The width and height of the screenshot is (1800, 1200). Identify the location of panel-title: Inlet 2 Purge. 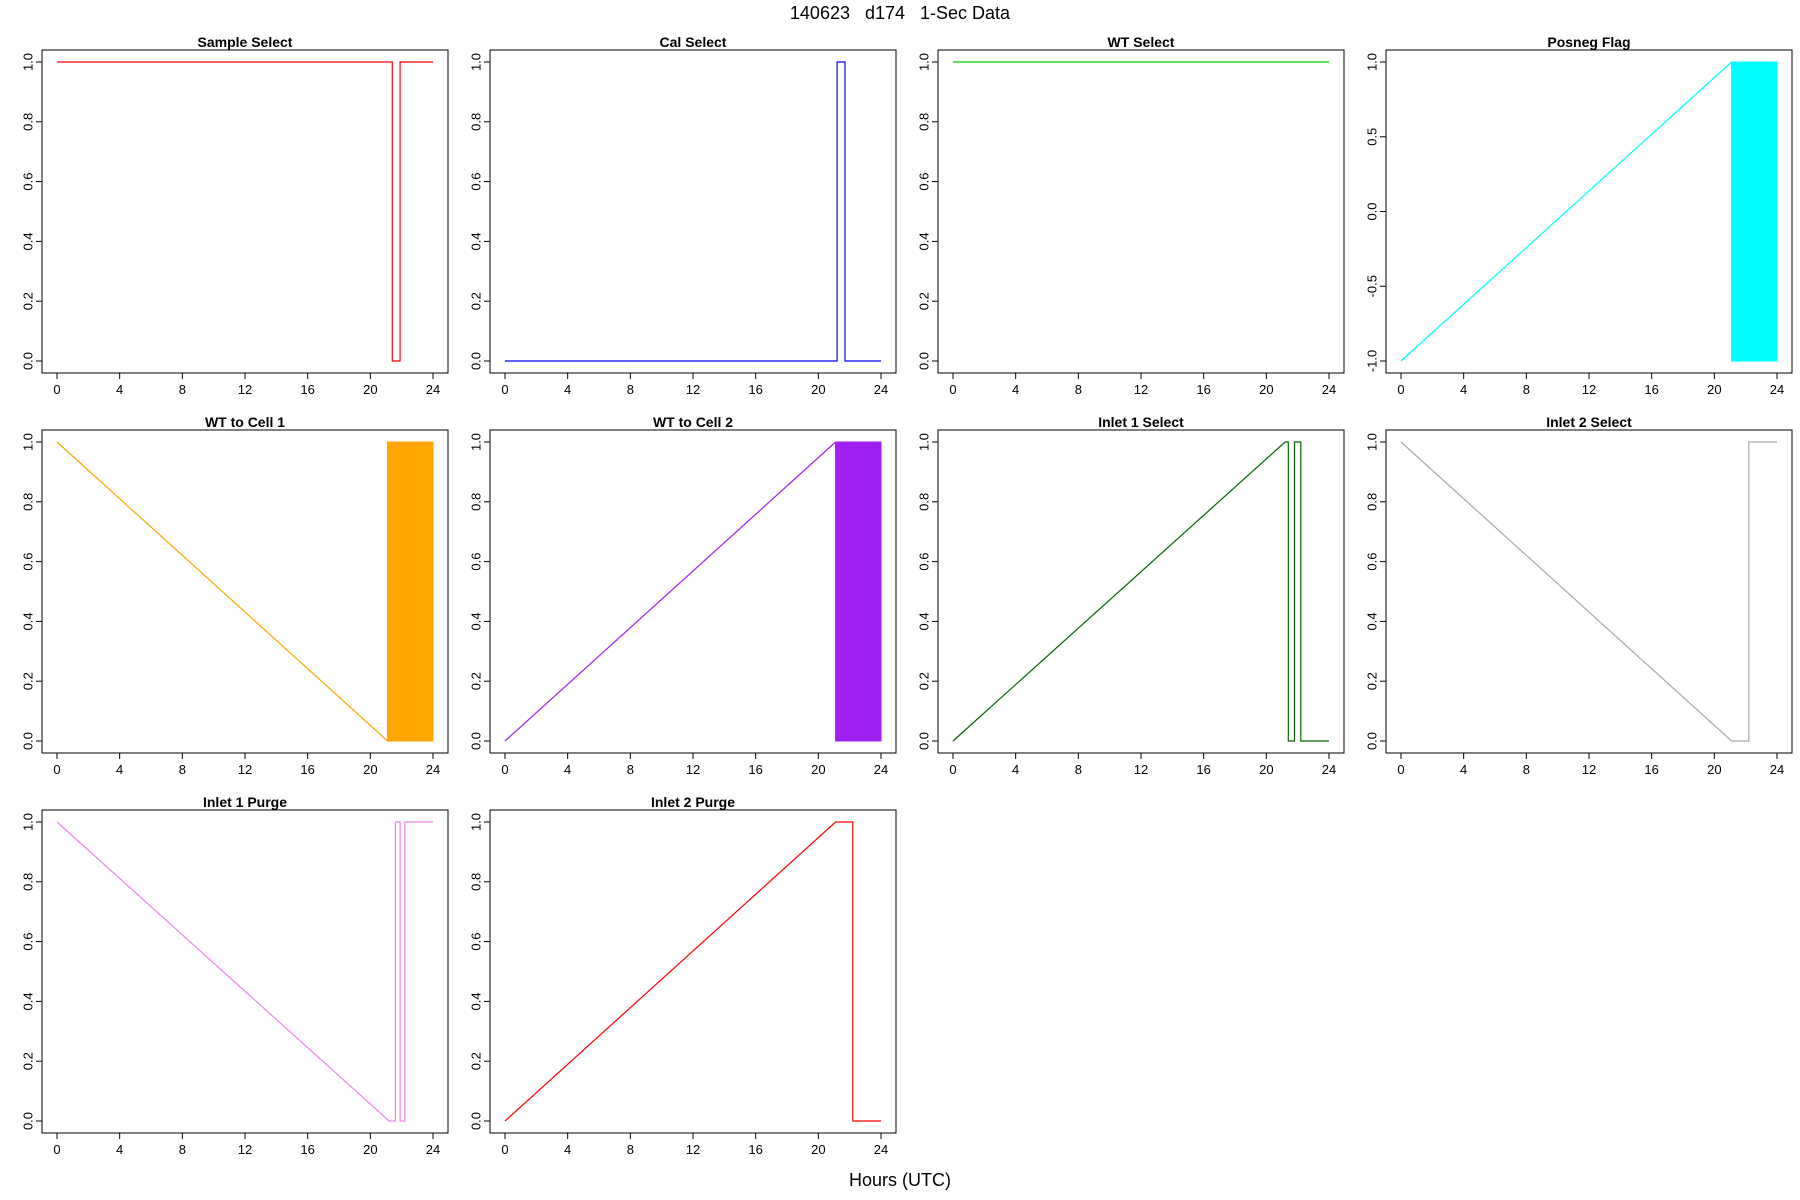
(693, 802).